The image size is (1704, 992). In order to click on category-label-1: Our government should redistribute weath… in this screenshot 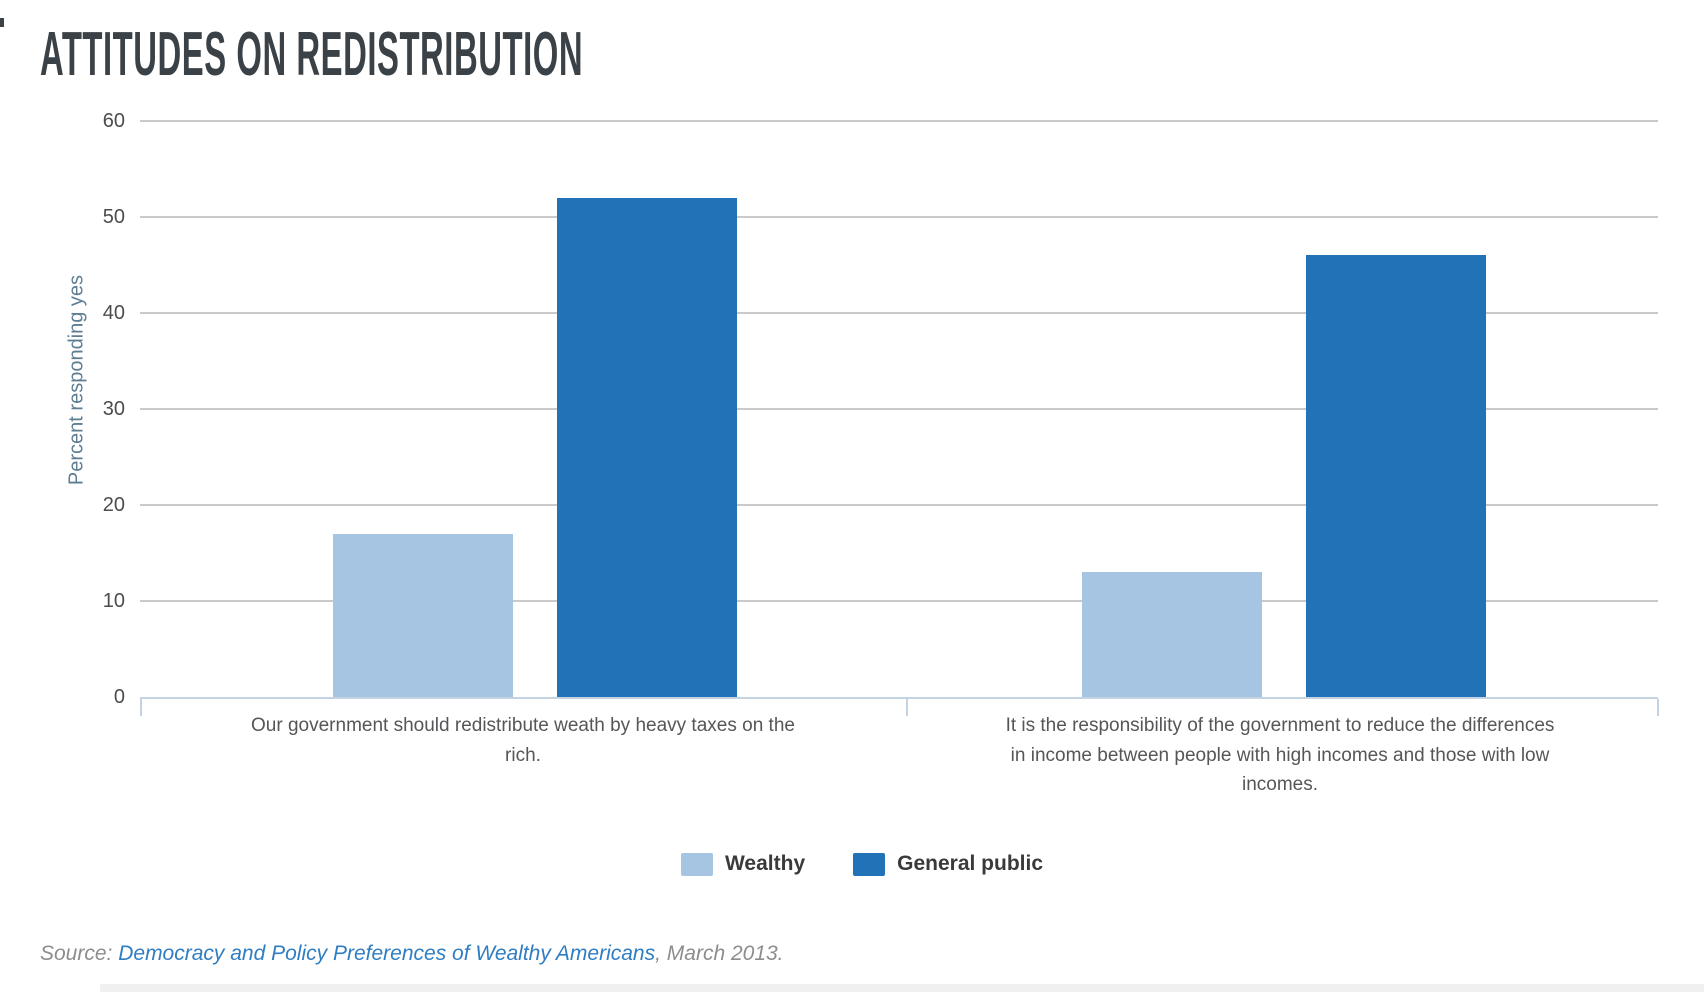, I will do `click(523, 740)`.